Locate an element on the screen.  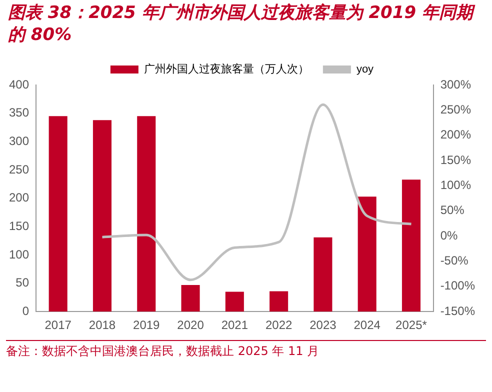
y-tick-label: 50 is located at coordinates (23, 283).